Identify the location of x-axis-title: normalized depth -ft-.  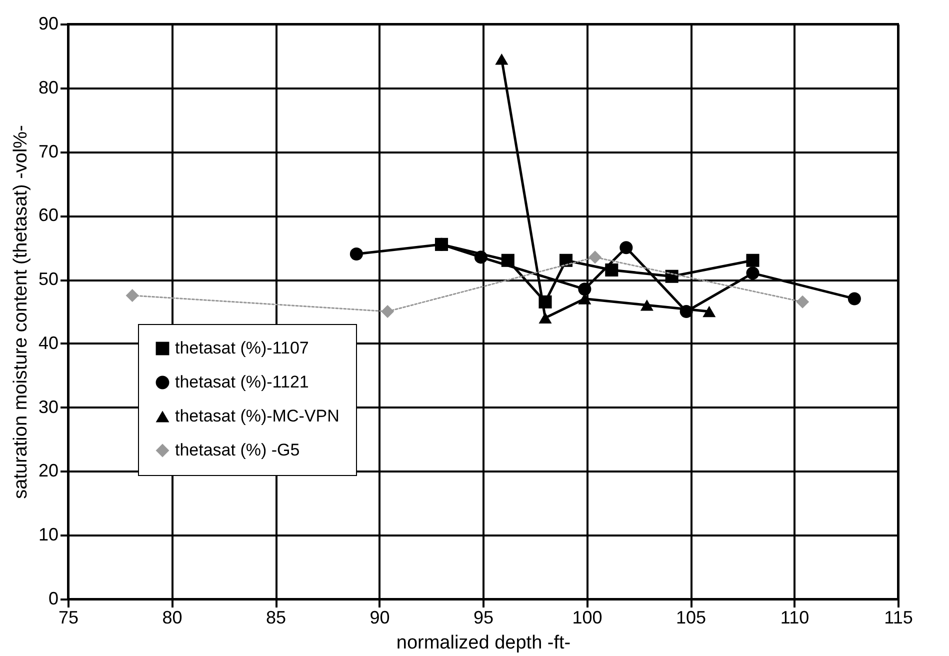
(483, 643).